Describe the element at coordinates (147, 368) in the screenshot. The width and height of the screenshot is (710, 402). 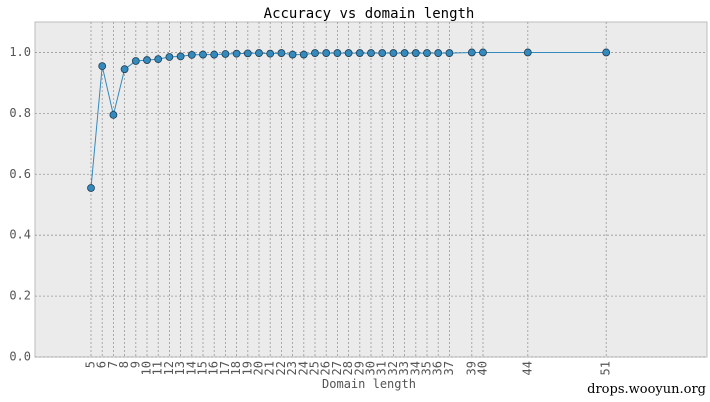
I see `x-tick-label: 10` at that location.